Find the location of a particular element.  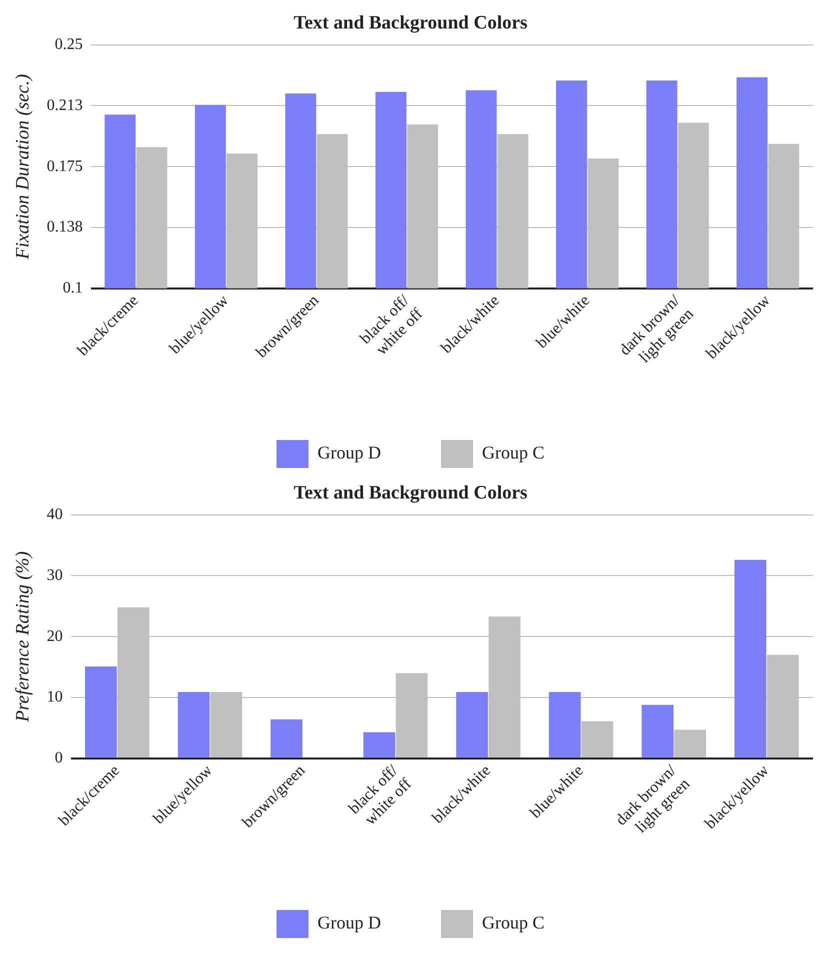

y-tick-label: 30 is located at coordinates (54, 575).